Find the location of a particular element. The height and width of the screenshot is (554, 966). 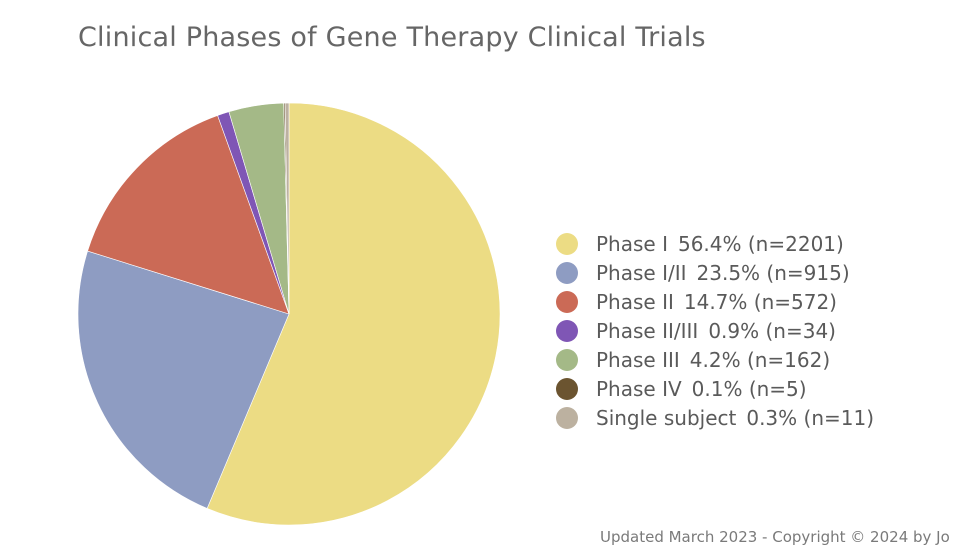

legend-value: 4.2% (n=162) is located at coordinates (760, 359).